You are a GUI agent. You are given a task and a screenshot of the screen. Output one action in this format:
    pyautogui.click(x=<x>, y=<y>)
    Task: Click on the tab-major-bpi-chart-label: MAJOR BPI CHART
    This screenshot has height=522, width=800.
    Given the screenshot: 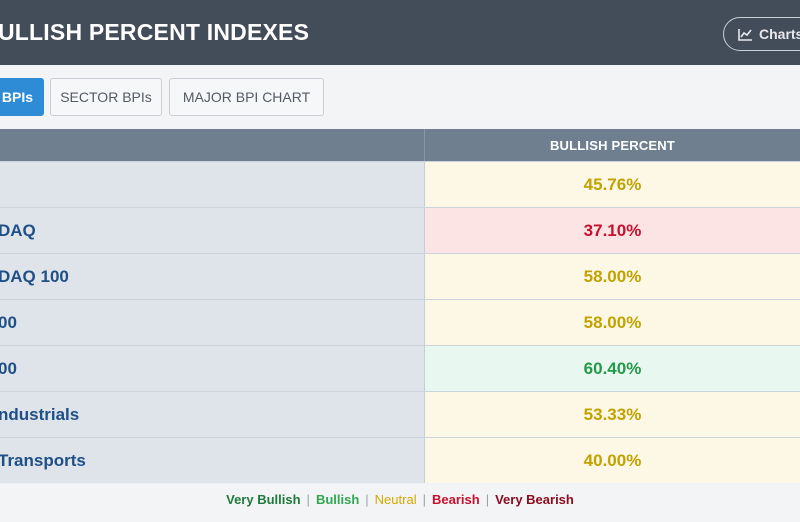 What is the action you would take?
    pyautogui.click(x=246, y=97)
    